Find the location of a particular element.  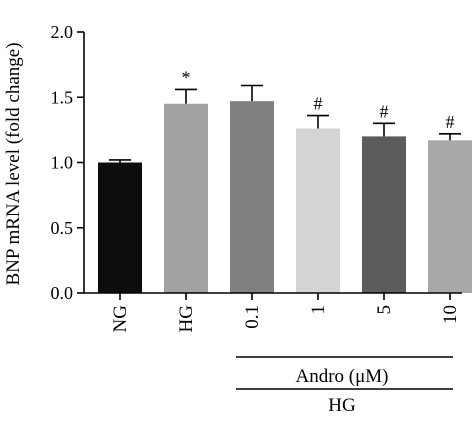

group-brackets: Andro (μM) HG is located at coordinates (344, 386).